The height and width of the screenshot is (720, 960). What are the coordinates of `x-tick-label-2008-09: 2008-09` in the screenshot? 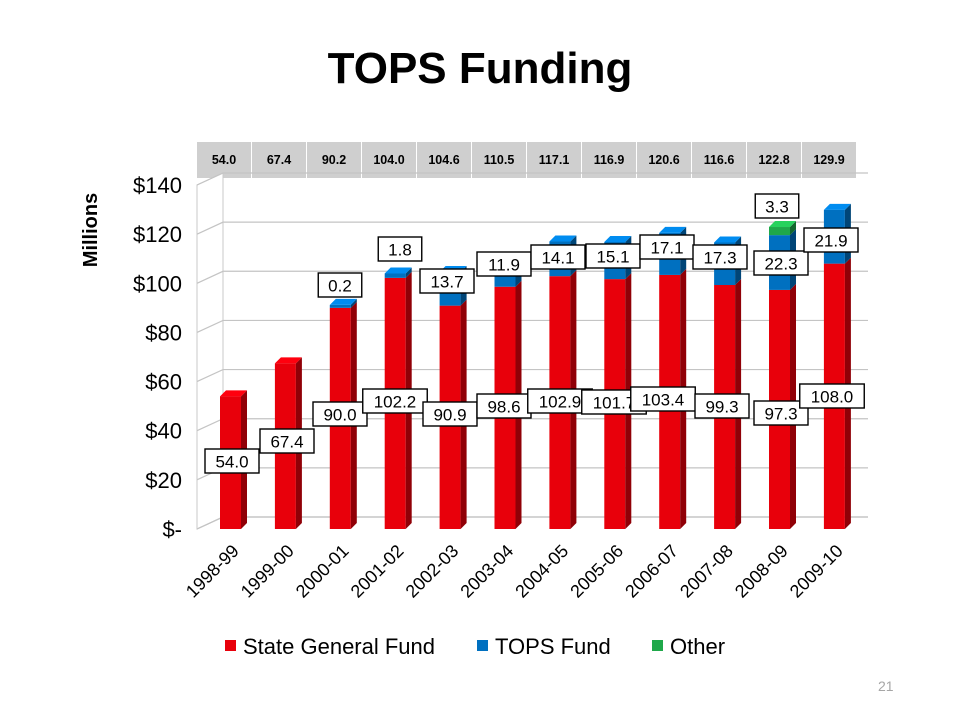 It's located at (761, 571).